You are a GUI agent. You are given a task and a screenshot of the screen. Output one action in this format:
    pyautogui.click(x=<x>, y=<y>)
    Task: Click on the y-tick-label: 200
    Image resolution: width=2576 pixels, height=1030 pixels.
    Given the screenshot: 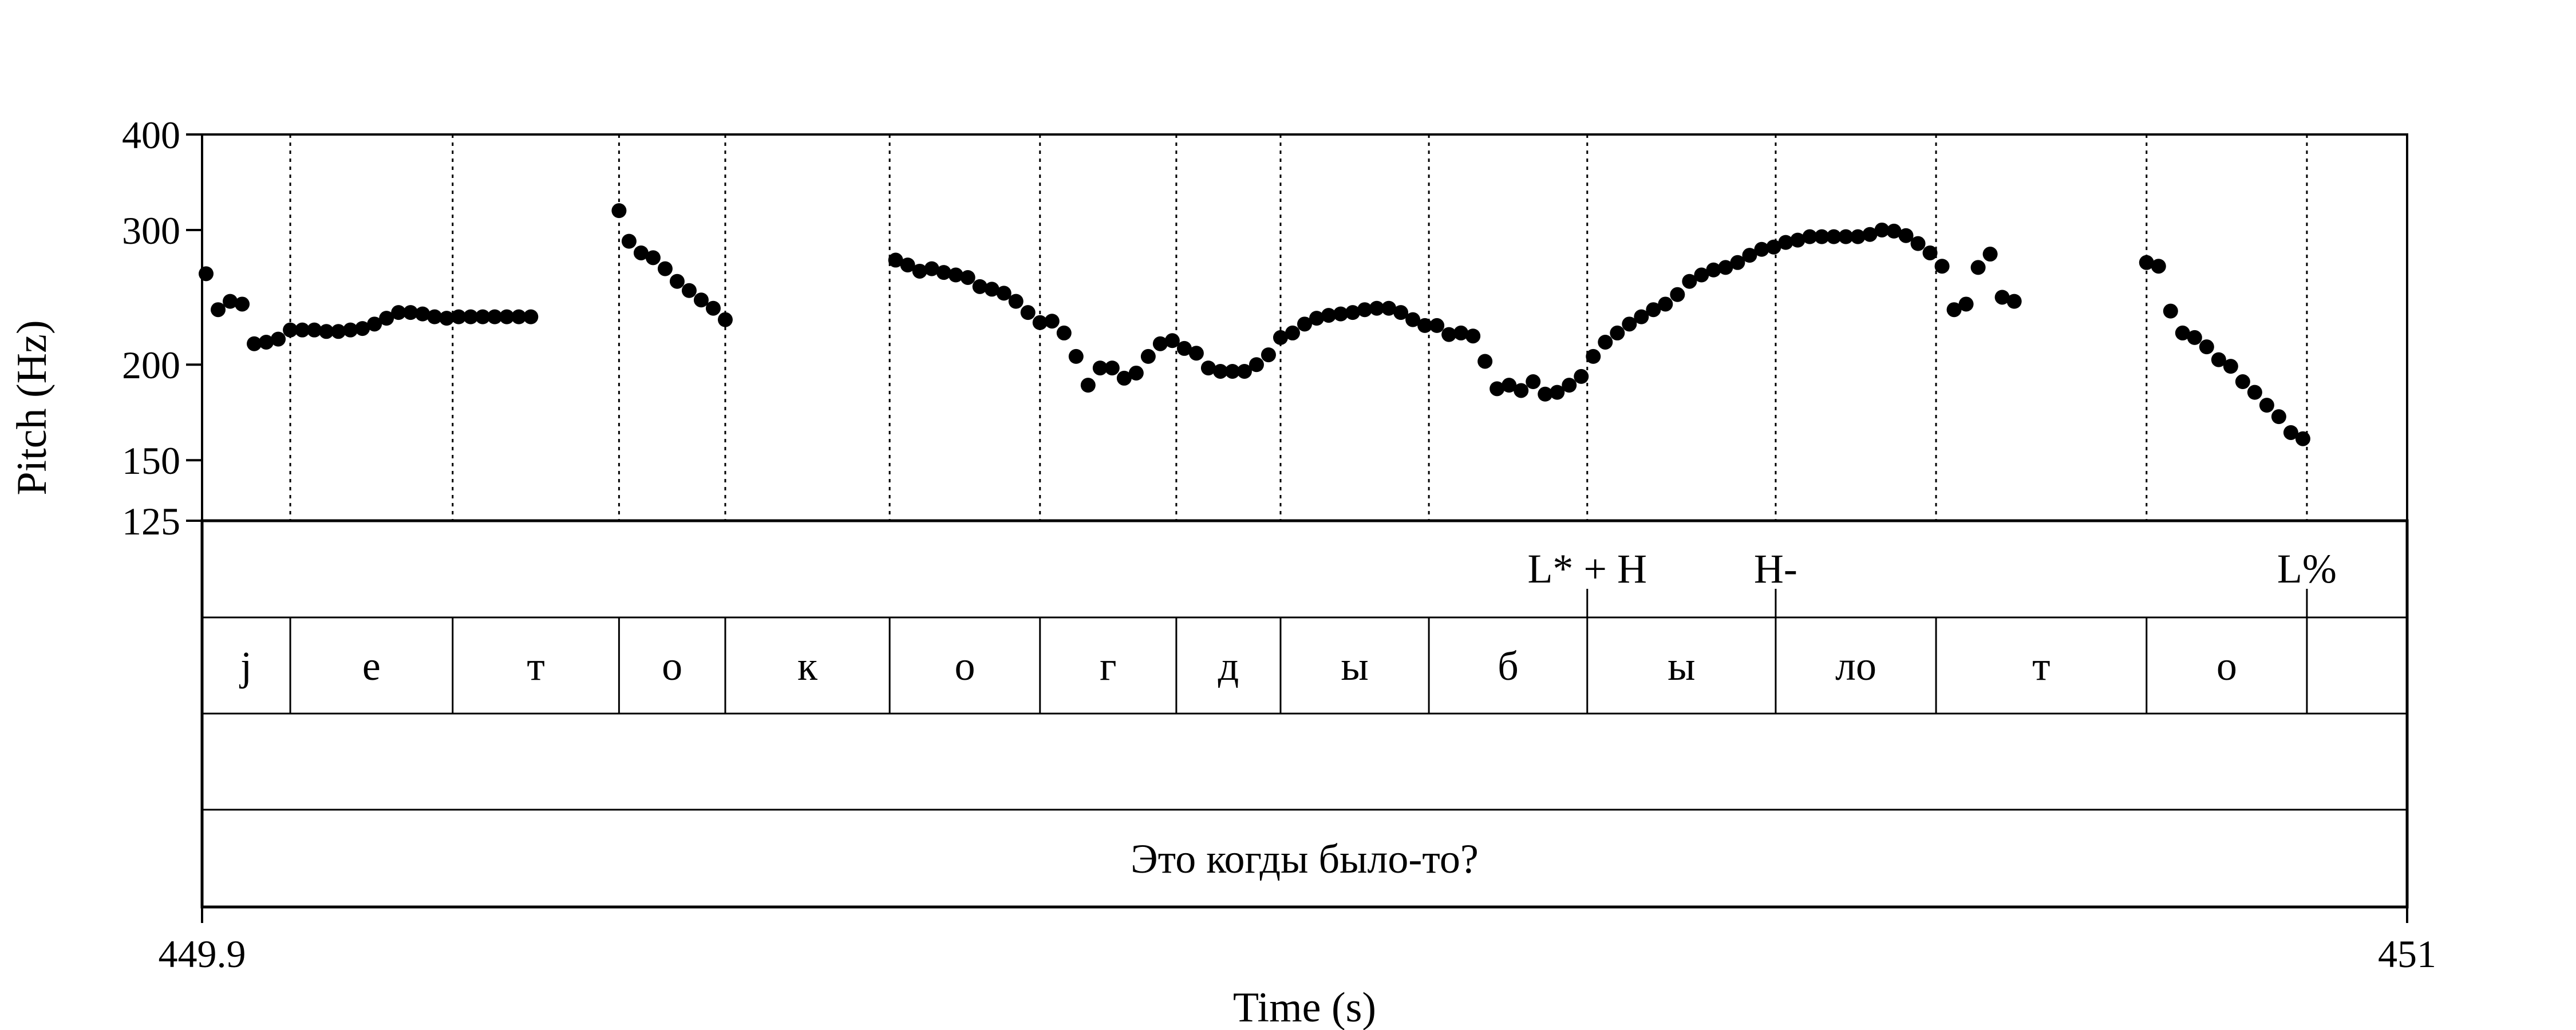 What is the action you would take?
    pyautogui.click(x=151, y=365)
    